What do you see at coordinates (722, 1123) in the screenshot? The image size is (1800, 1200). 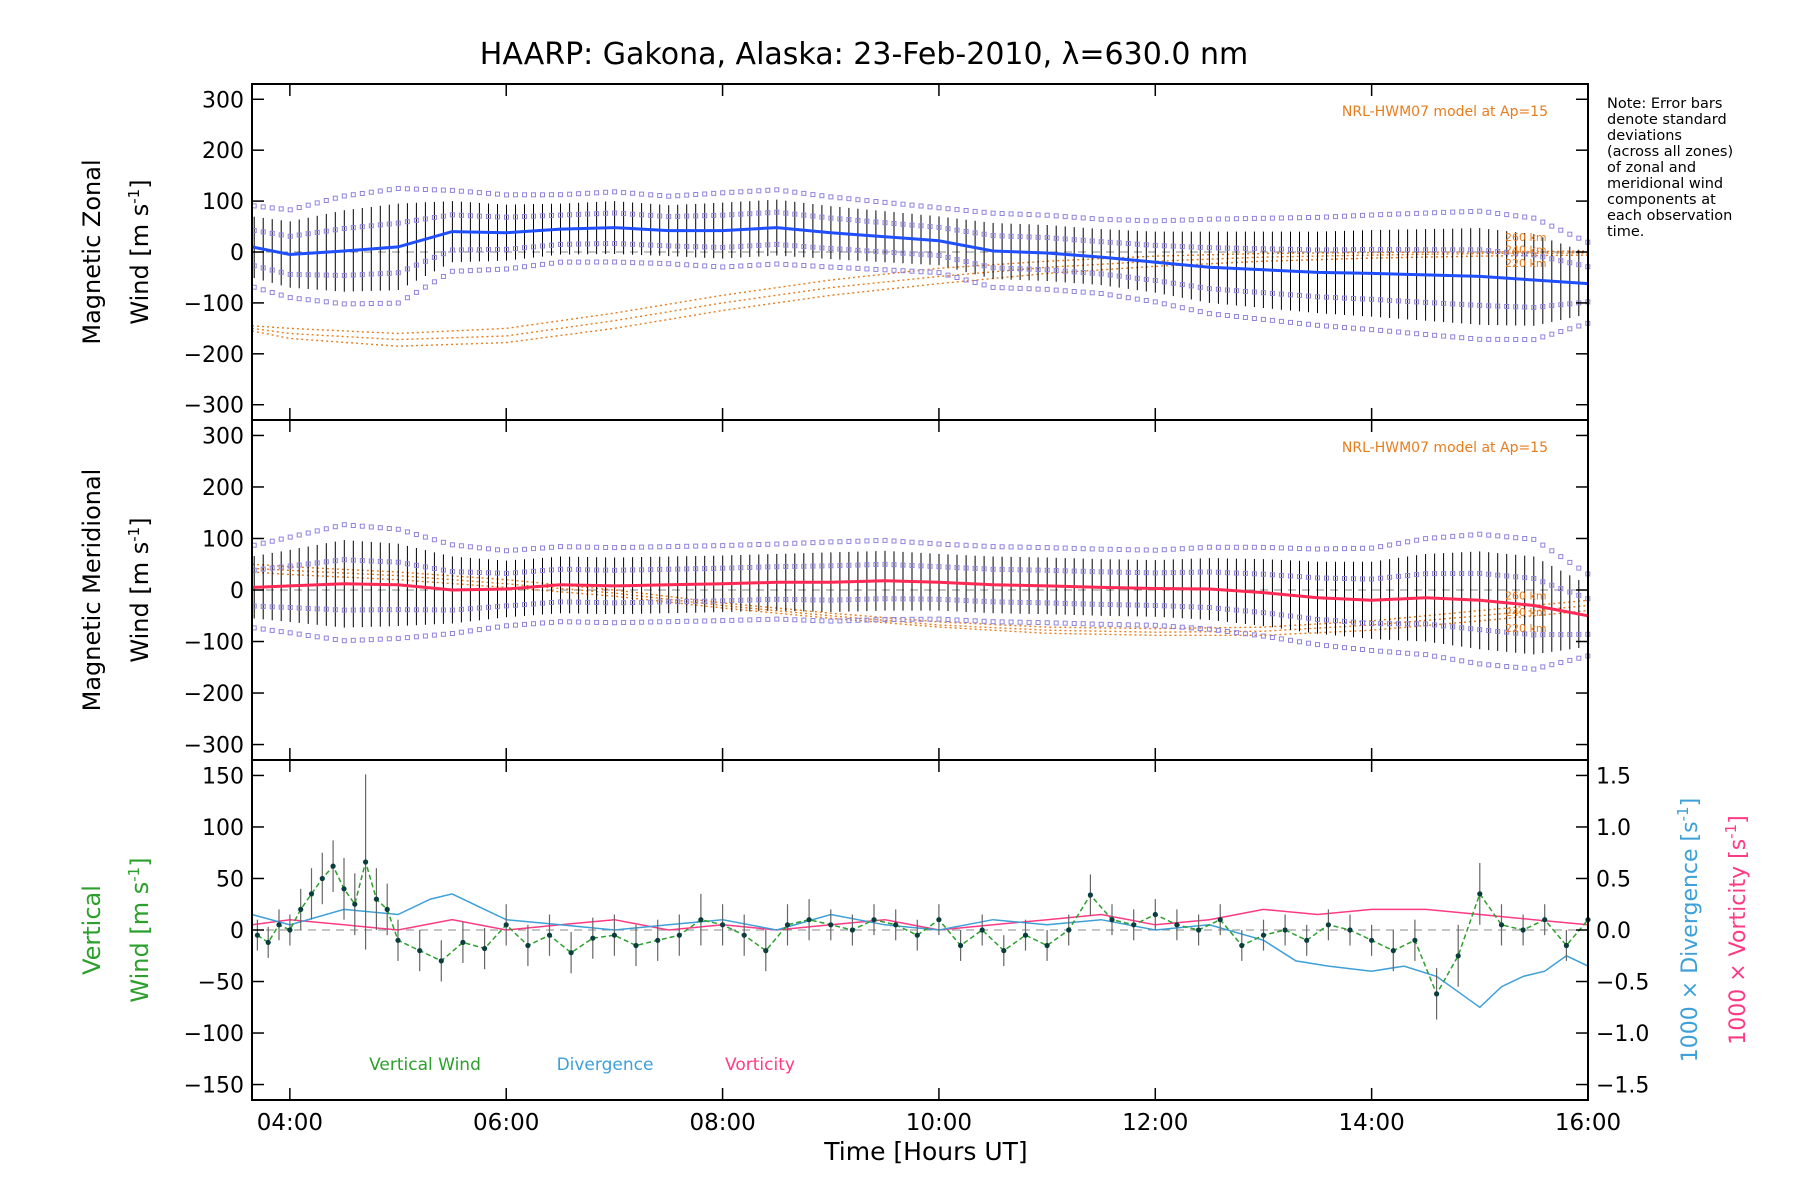 I see `x-tick-label: 08:00` at bounding box center [722, 1123].